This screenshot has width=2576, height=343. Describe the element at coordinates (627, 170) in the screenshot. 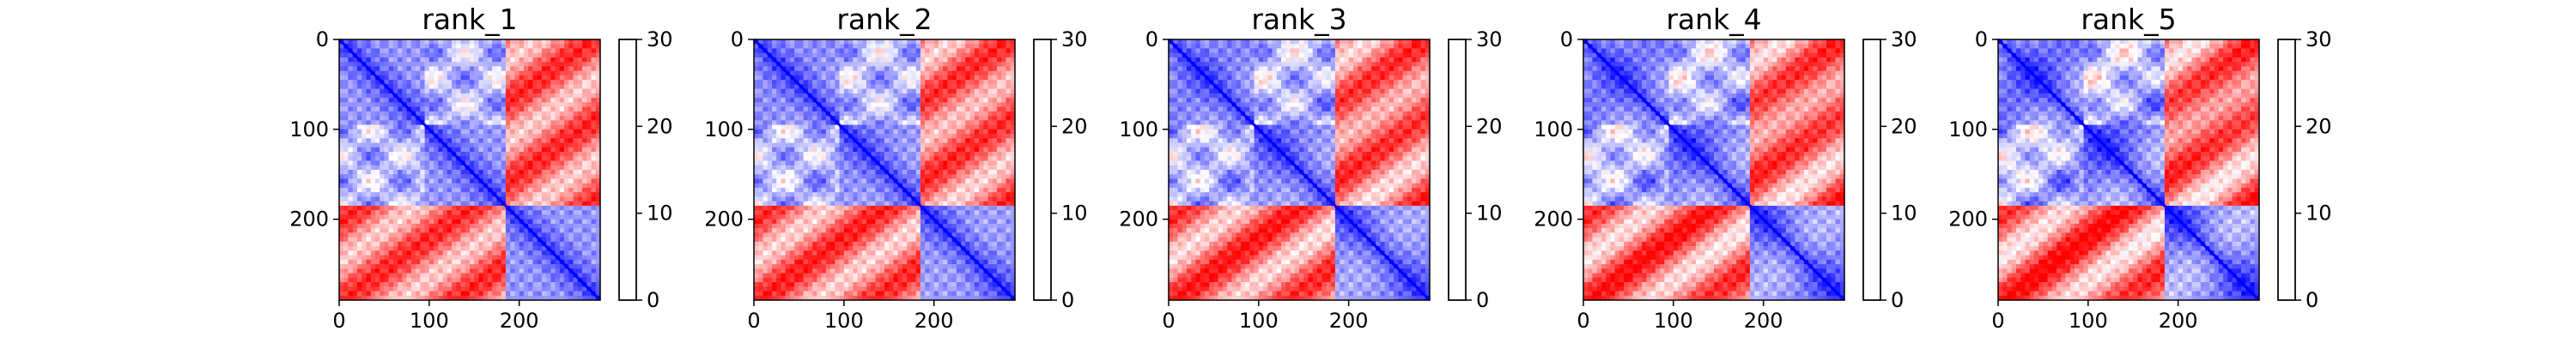

I see `colorbar-gradient` at that location.